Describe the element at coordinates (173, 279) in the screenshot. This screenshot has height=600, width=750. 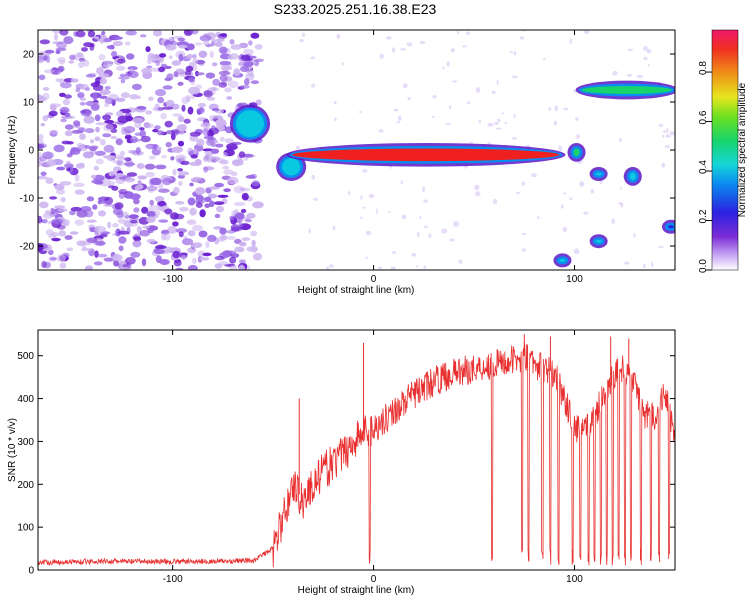
I see `x-tick-label: -100` at that location.